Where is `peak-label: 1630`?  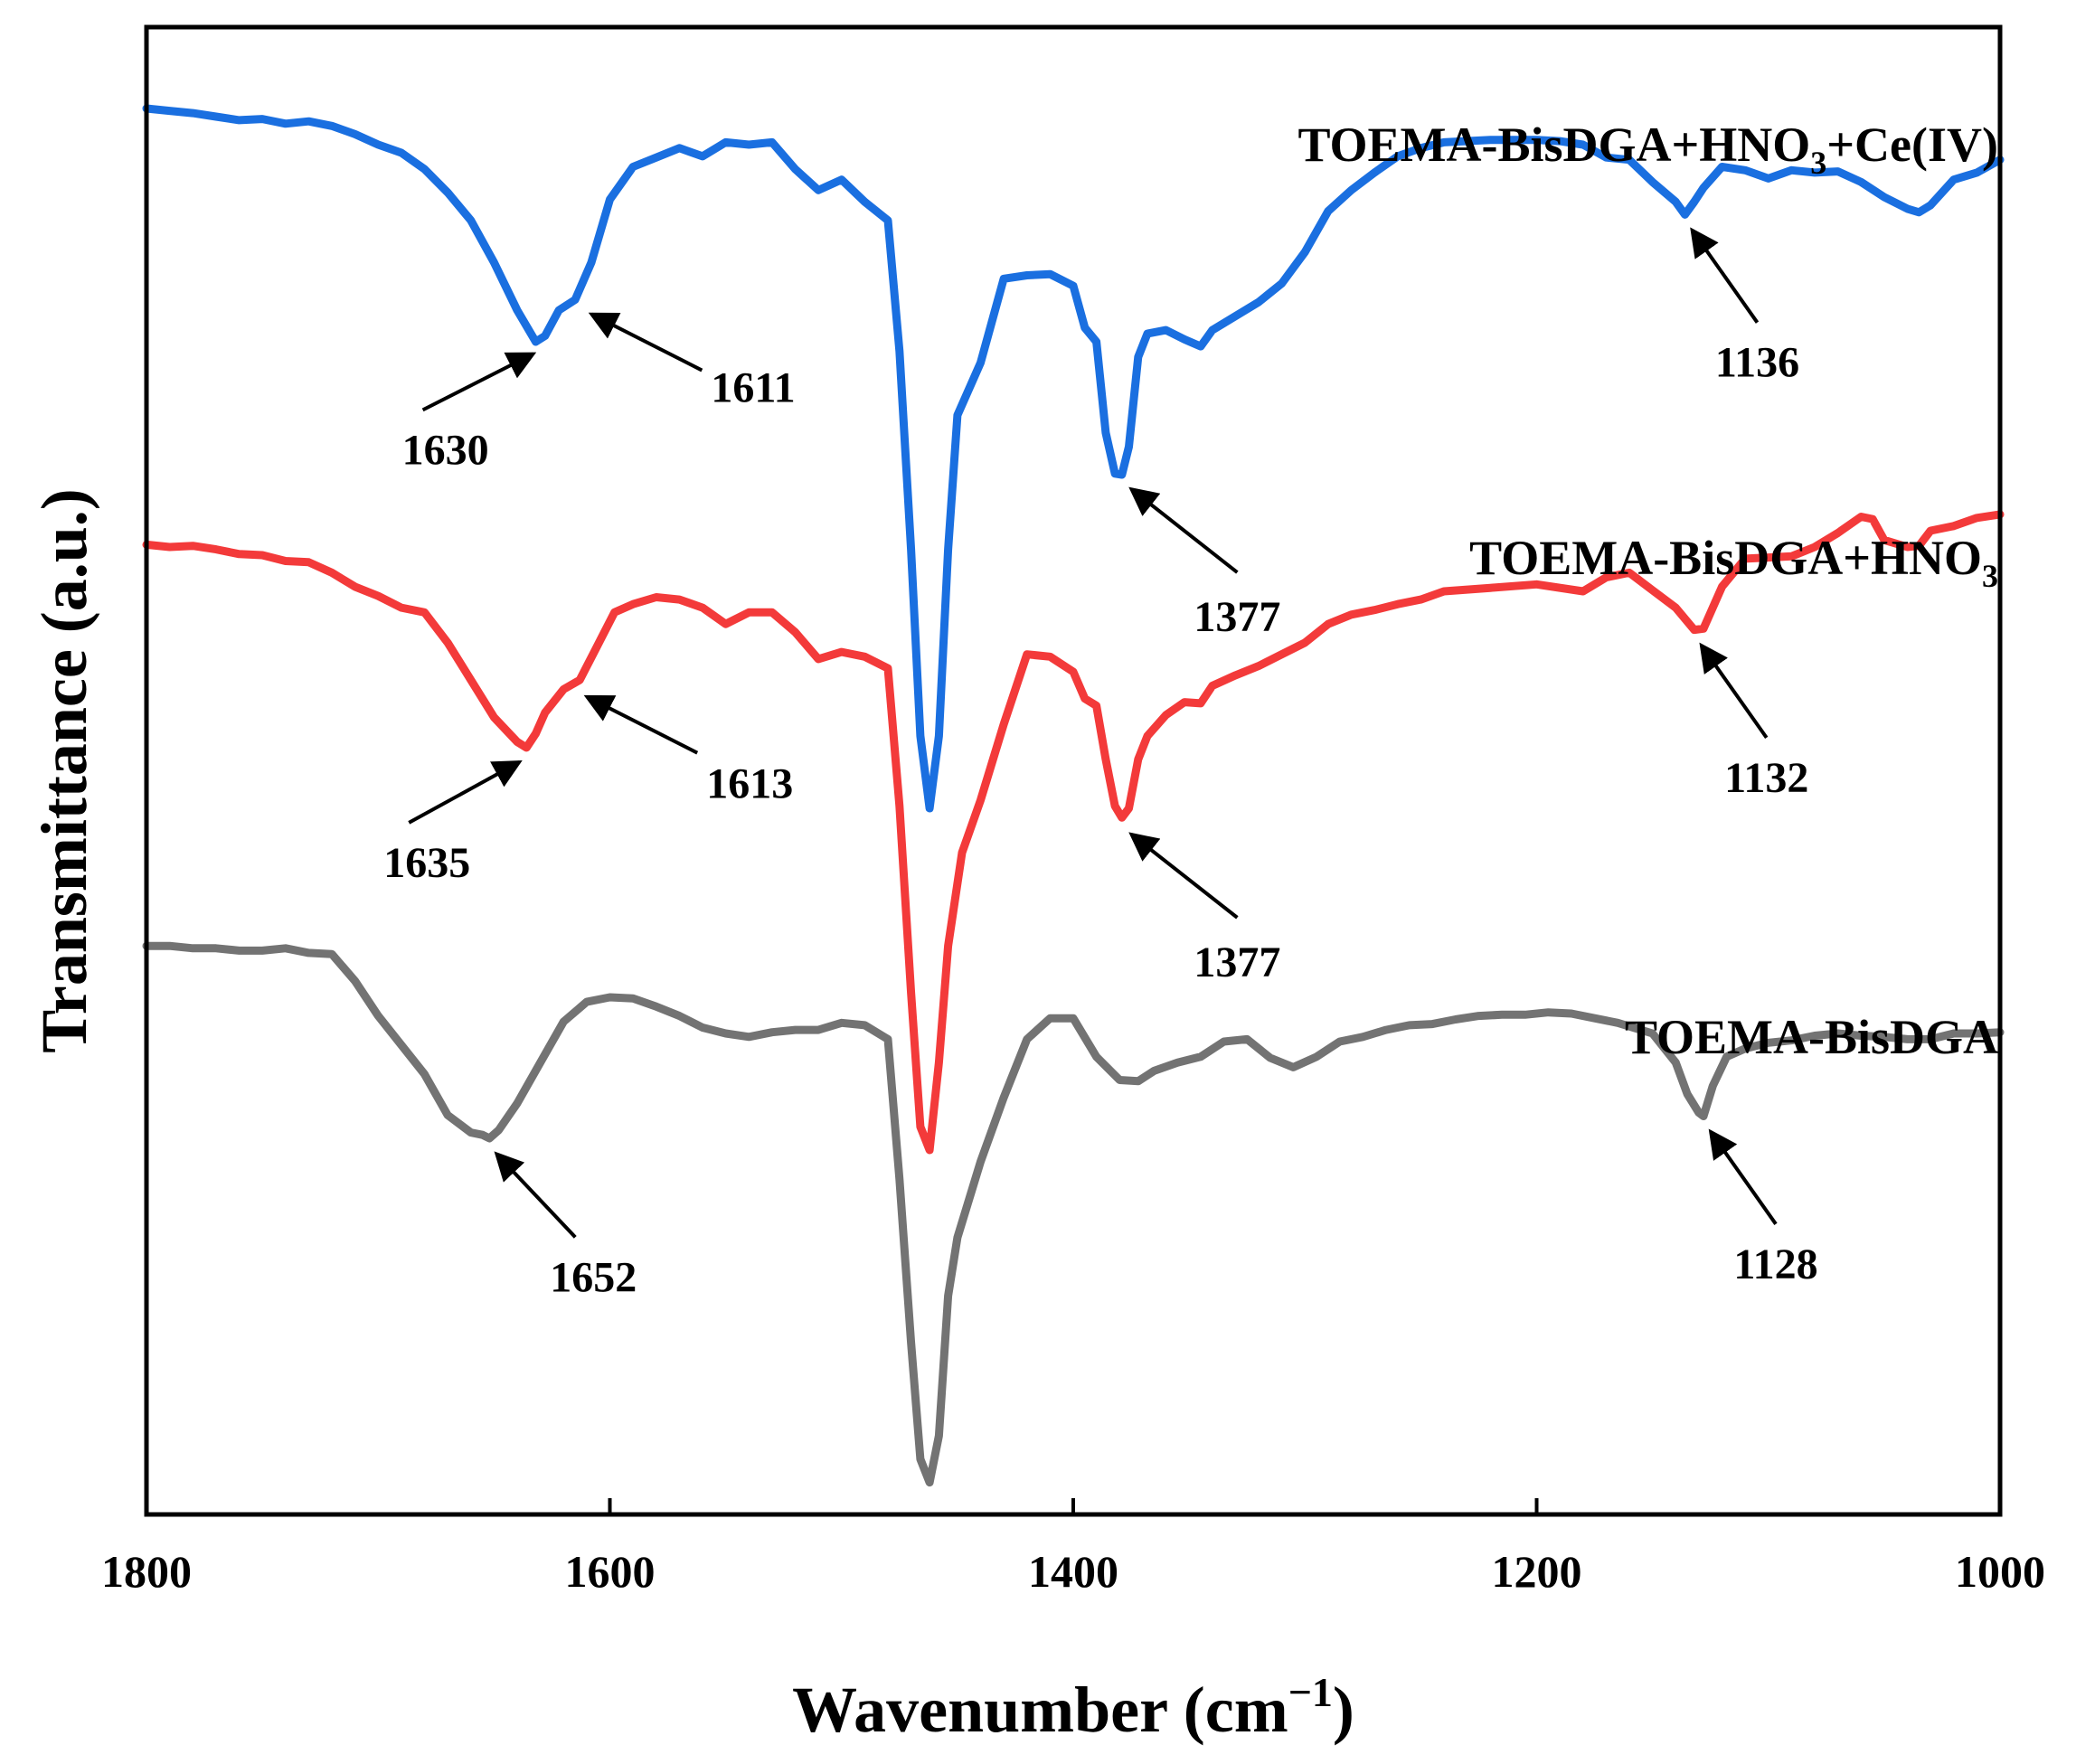 peak-label: 1630 is located at coordinates (445, 450).